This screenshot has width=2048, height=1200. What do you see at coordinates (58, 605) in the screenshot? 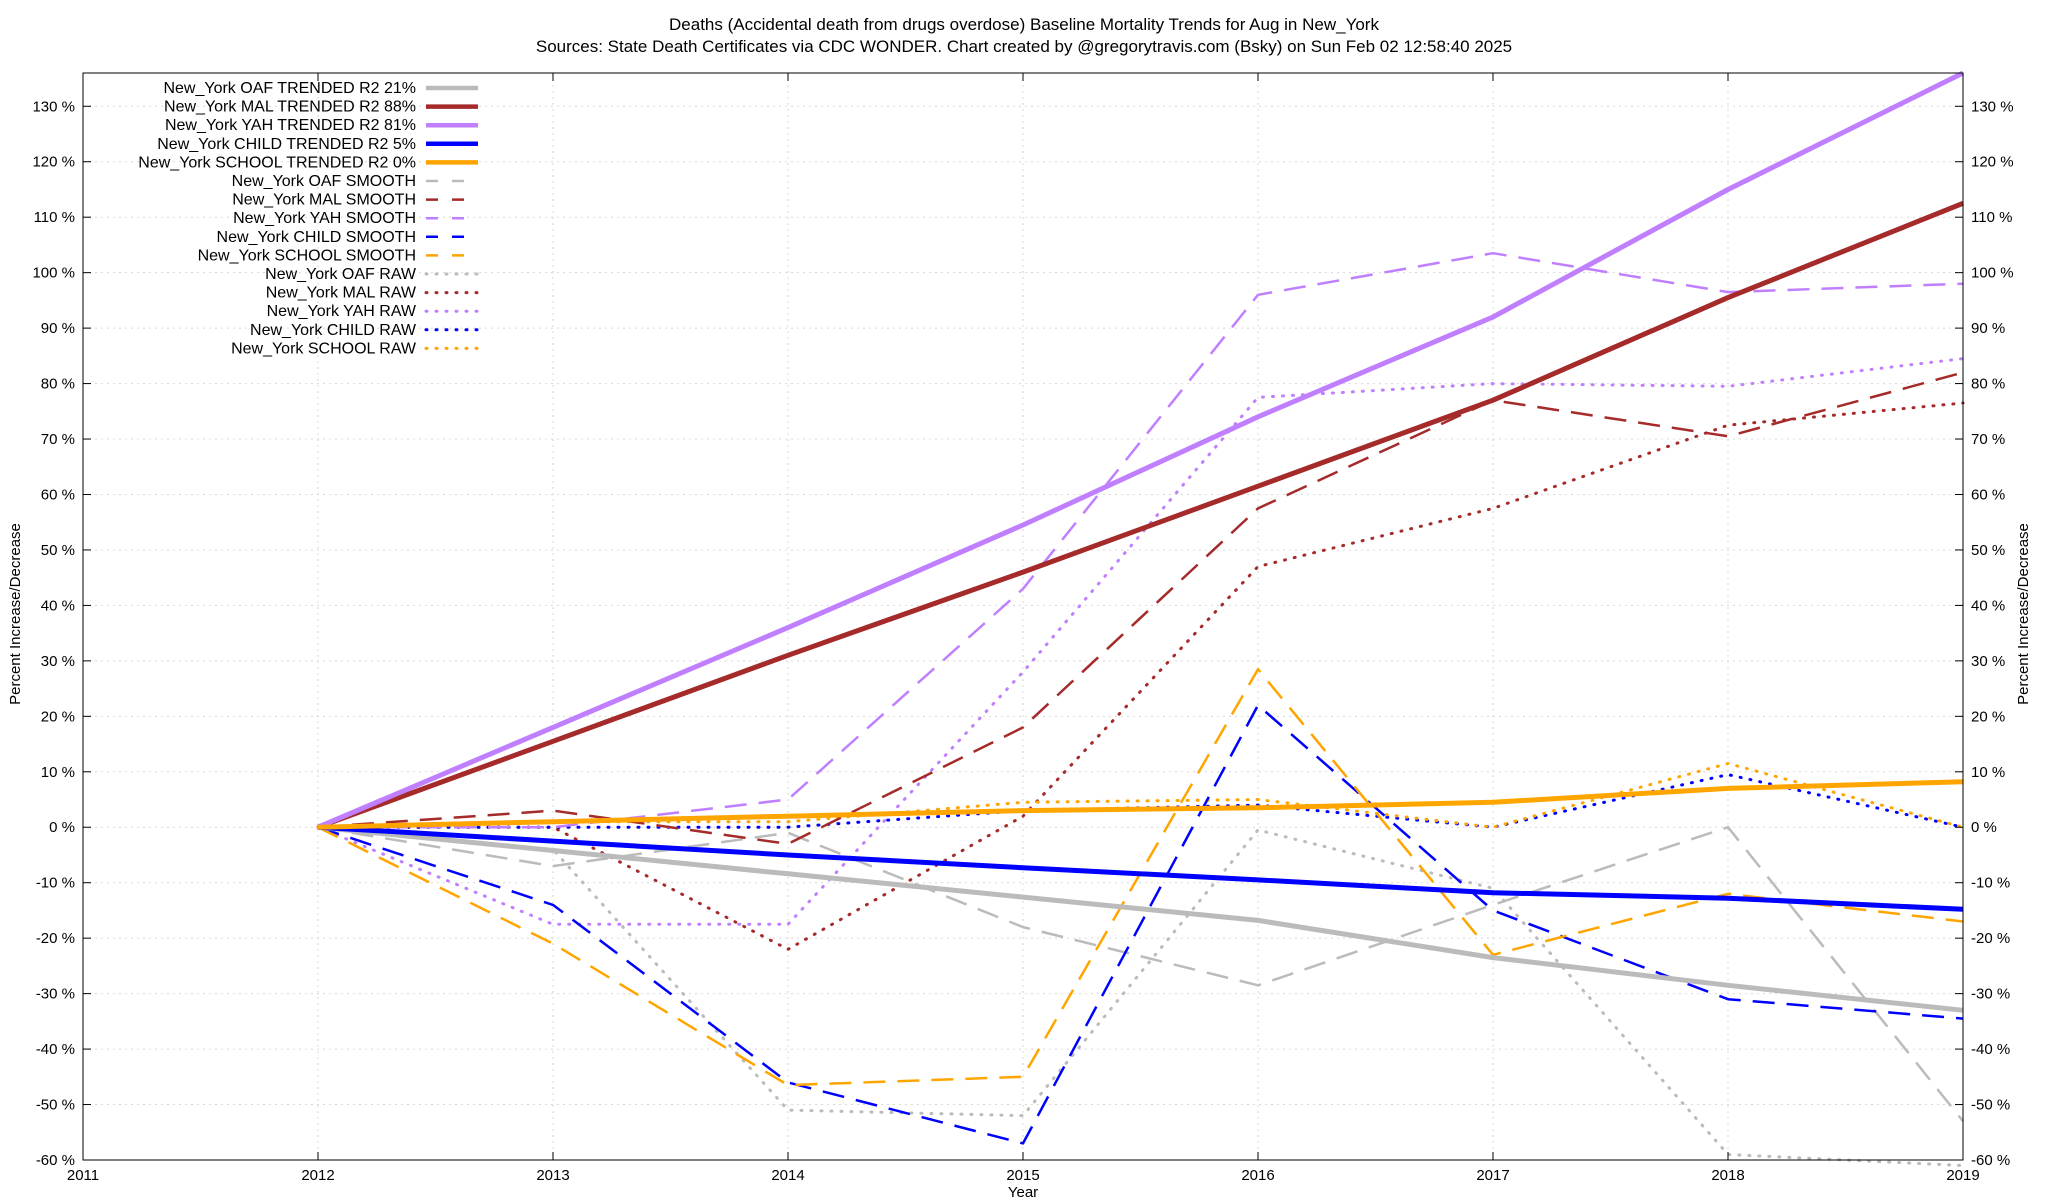
I see `y-tick-label: 40 %` at bounding box center [58, 605].